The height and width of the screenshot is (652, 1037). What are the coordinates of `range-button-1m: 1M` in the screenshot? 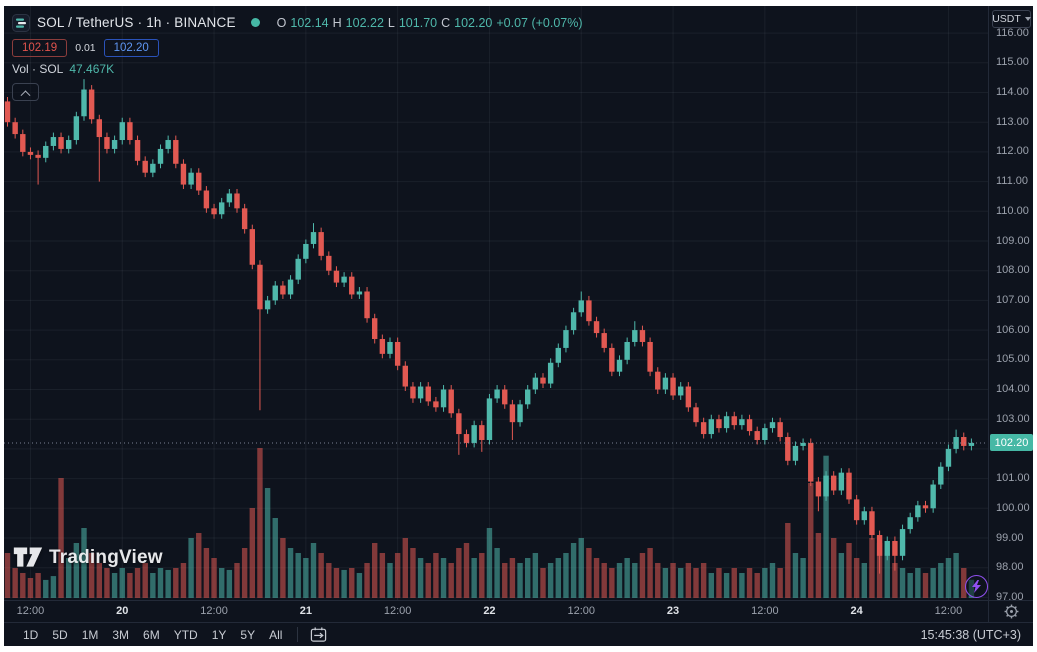 It's located at (90, 634).